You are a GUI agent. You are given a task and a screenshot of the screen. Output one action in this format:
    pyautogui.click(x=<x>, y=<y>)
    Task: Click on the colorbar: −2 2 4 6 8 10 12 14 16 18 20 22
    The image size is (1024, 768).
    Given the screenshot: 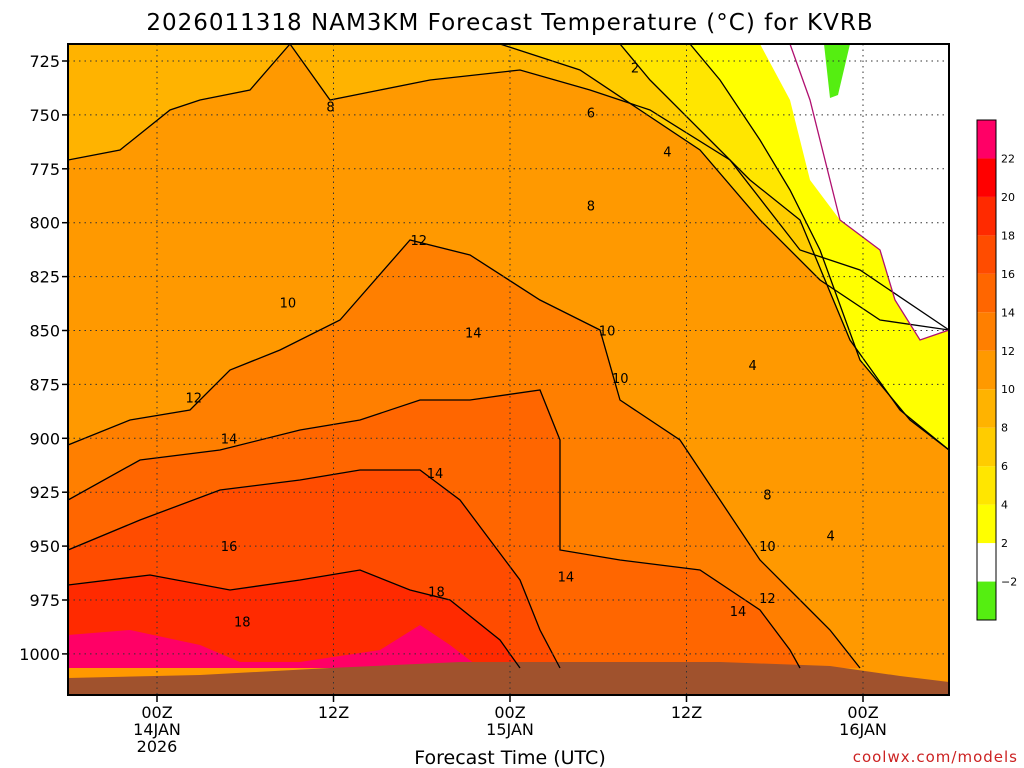 What is the action you would take?
    pyautogui.click(x=996, y=370)
    